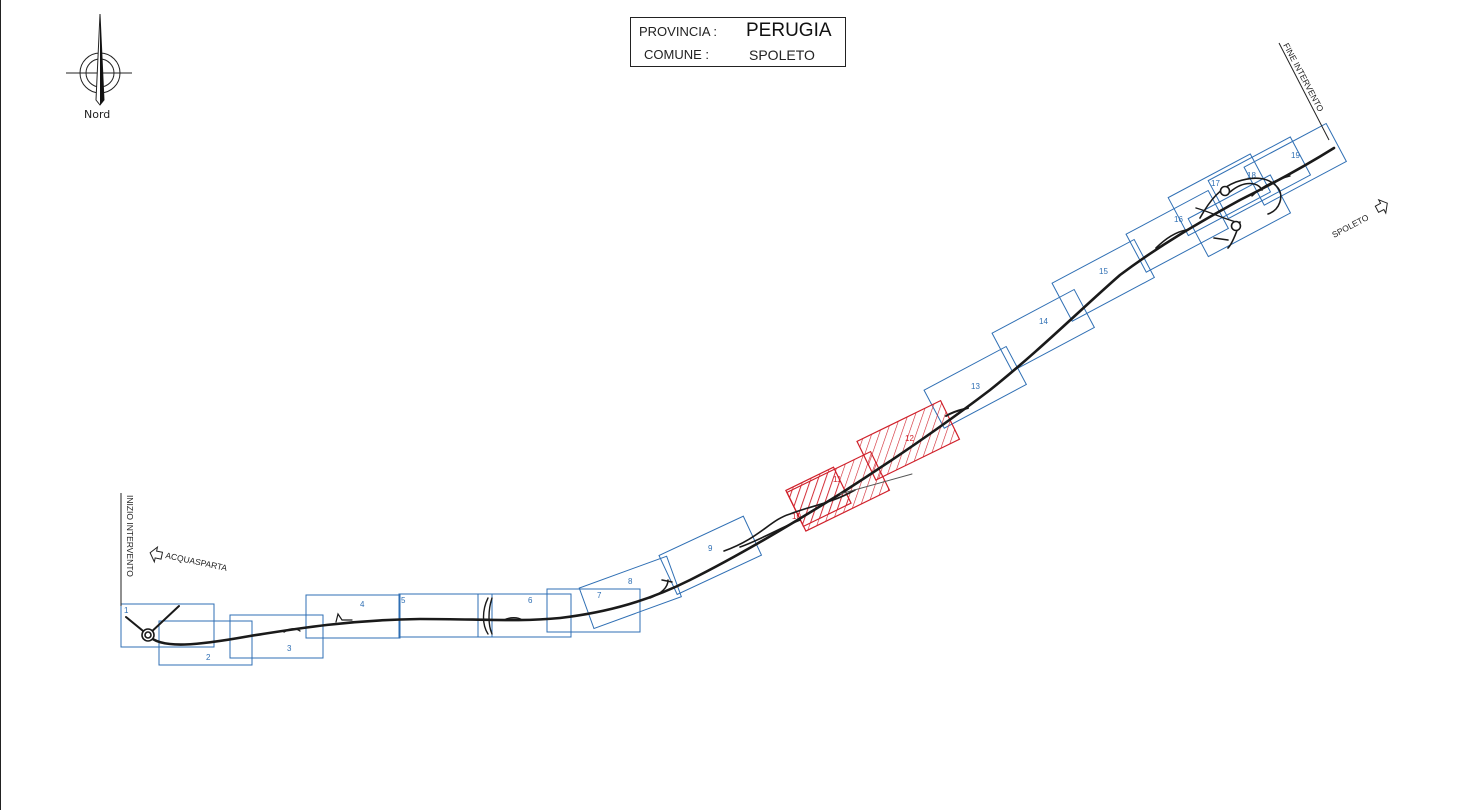  I want to click on provincia-label: PROVINCIA :, so click(678, 31).